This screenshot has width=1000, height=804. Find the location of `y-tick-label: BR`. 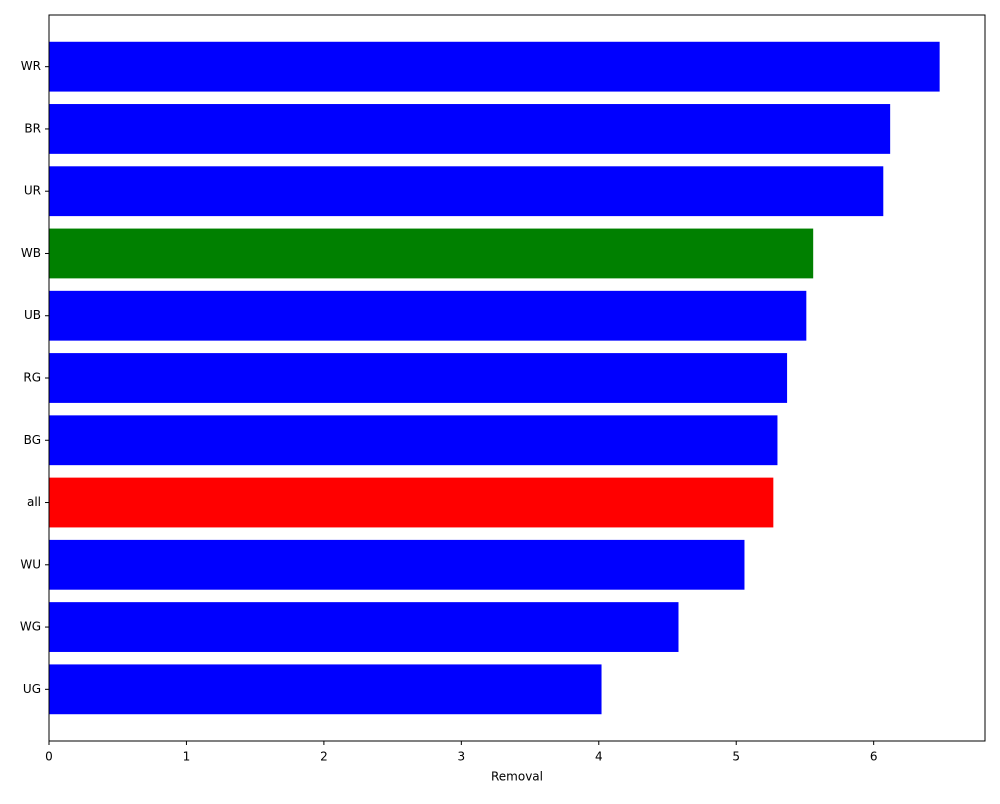

y-tick-label: BR is located at coordinates (32, 128).